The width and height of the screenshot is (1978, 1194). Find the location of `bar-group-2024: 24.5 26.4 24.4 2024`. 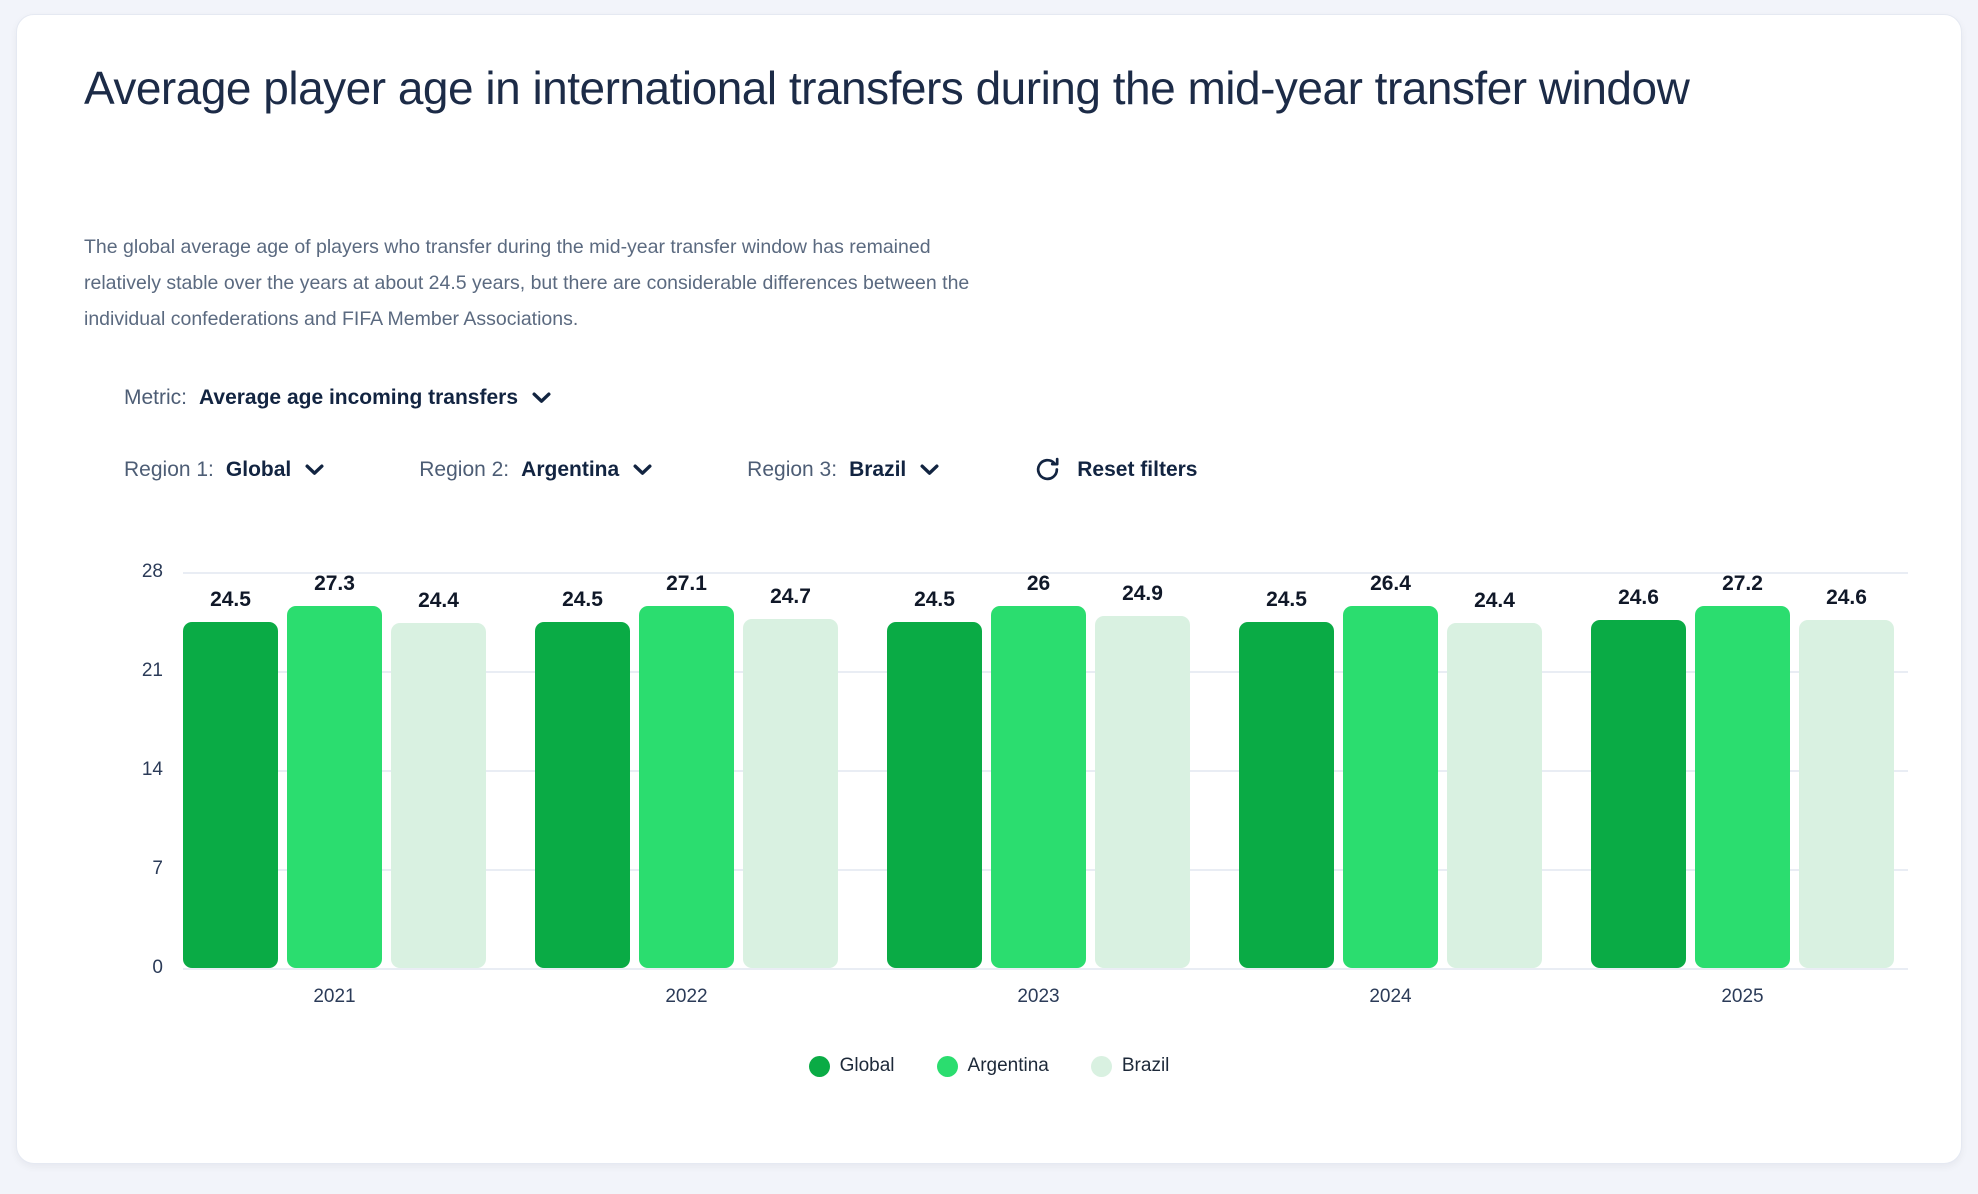

bar-group-2024: 24.5 26.4 24.4 2024 is located at coordinates (1390, 789).